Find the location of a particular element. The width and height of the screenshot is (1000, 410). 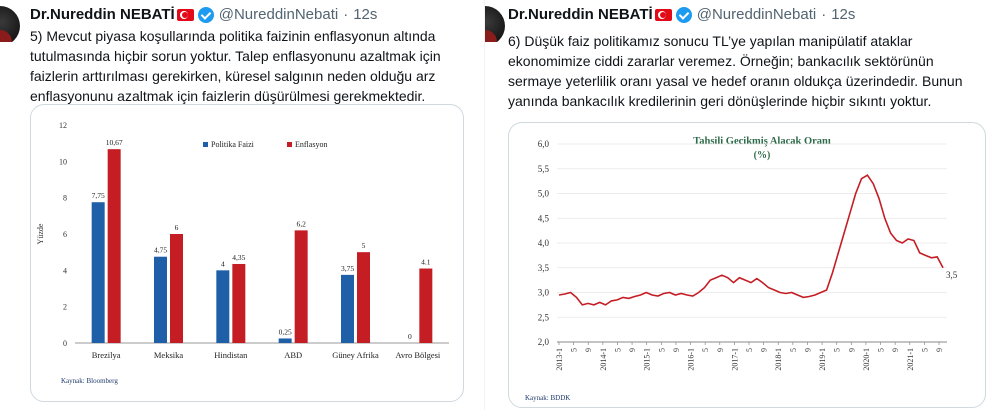

y-tick-label: 5,0 is located at coordinates (544, 194).